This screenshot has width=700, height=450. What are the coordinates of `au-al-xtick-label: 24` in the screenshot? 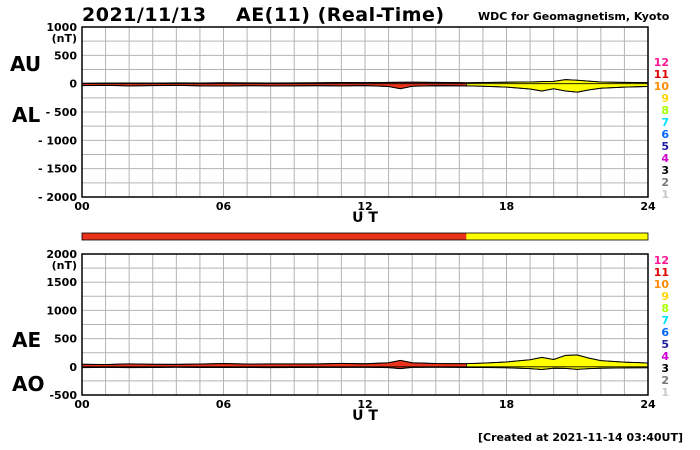 It's located at (648, 206).